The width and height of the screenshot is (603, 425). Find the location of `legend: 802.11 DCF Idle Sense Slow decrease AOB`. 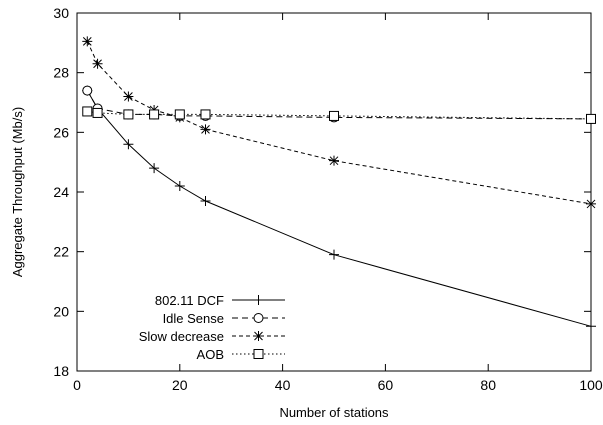

legend: 802.11 DCF Idle Sense Slow decrease AOB is located at coordinates (212, 327).